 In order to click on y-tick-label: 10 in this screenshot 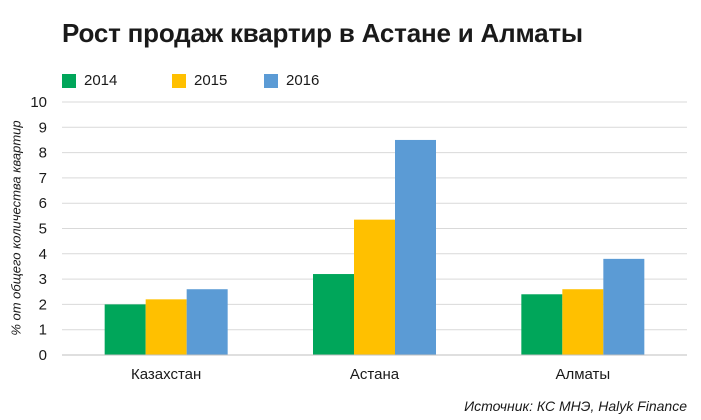, I will do `click(38, 102)`.